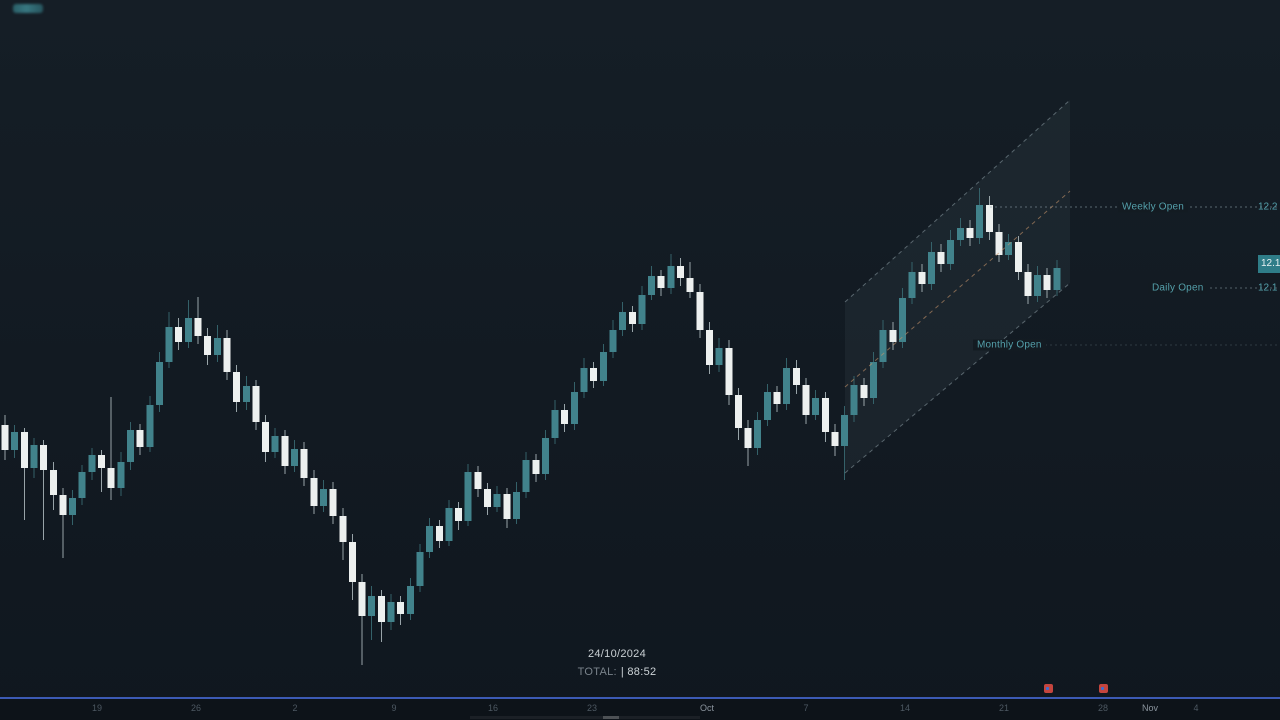 The height and width of the screenshot is (720, 1280). I want to click on scroll-handle, so click(611, 717).